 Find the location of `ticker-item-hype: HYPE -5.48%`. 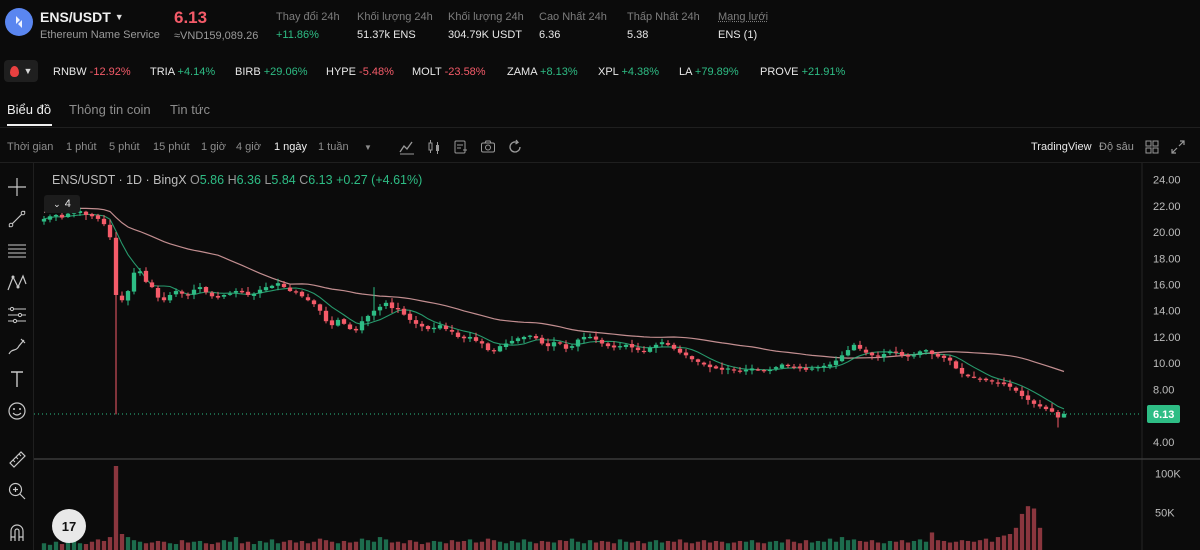

ticker-item-hype: HYPE -5.48% is located at coordinates (360, 72).